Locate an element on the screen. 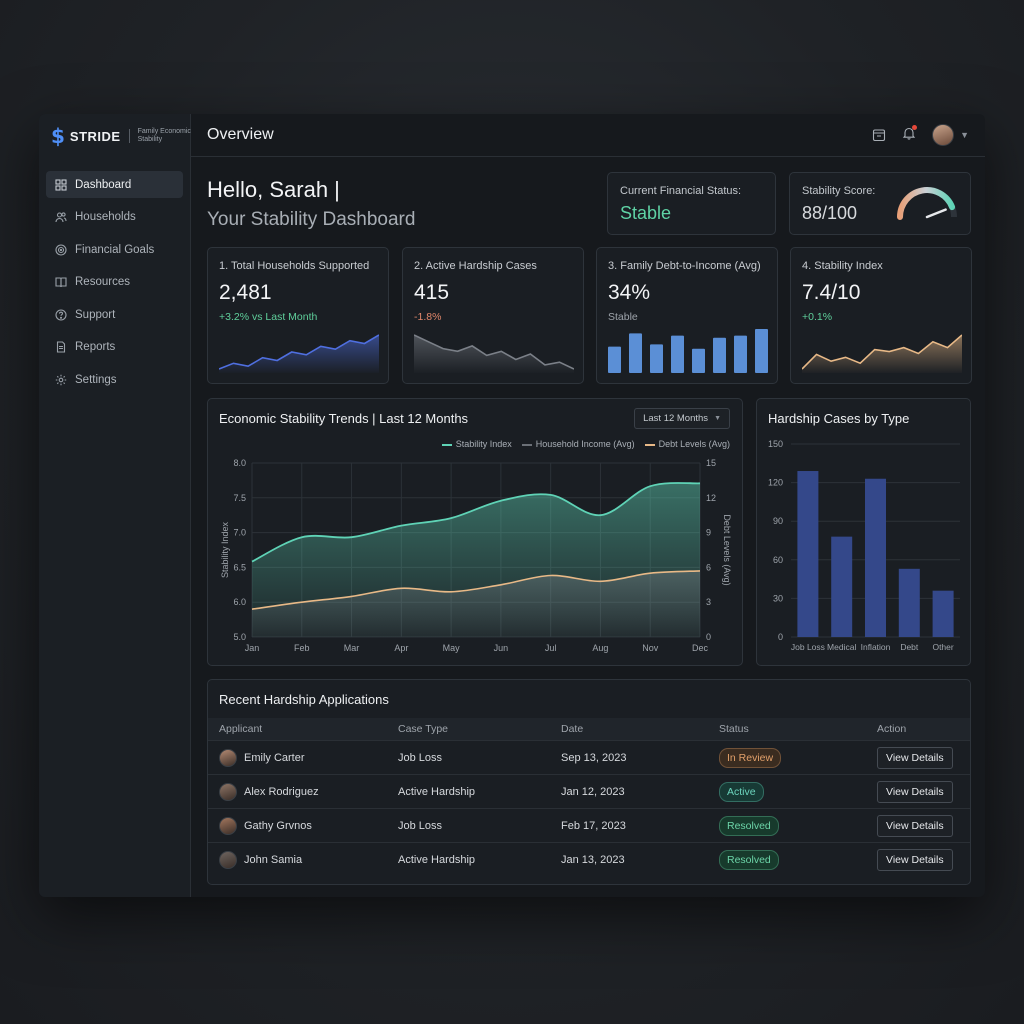  applicant-cell: Alex Rodriguez is located at coordinates (269, 791).